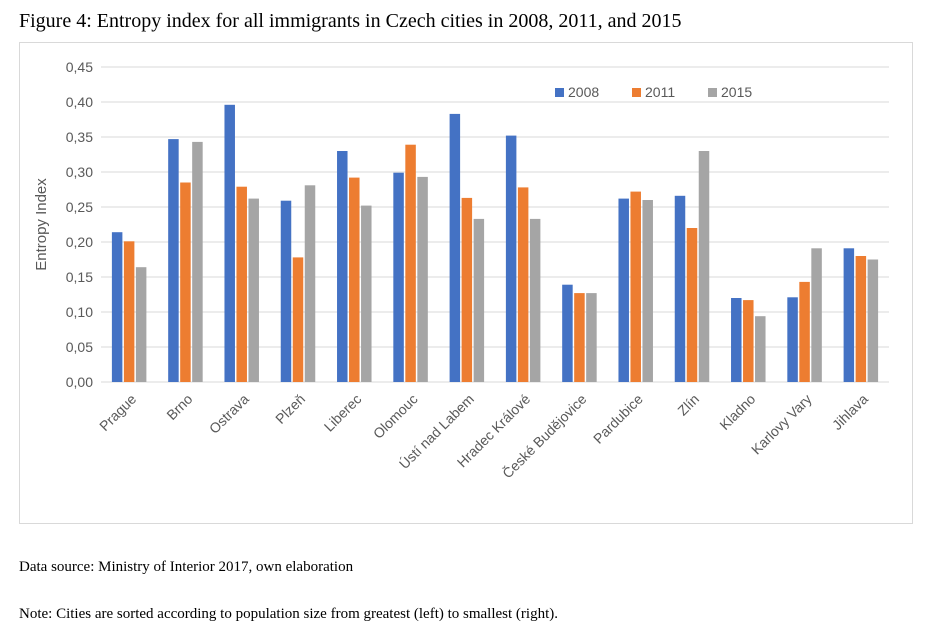 Image resolution: width=937 pixels, height=642 pixels. Describe the element at coordinates (79, 382) in the screenshot. I see `y-tick-label: 0,00` at that location.